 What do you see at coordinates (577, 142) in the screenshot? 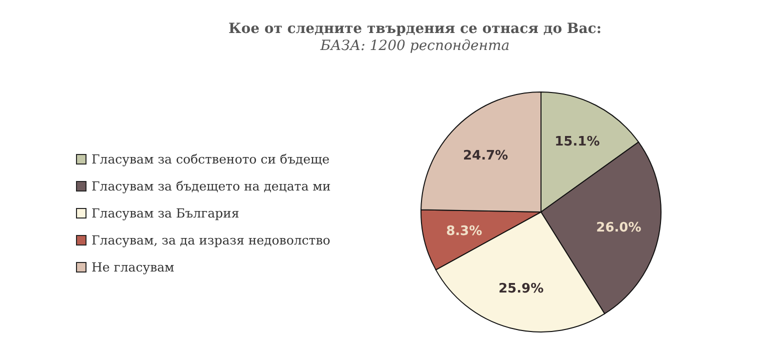
I see `data-label: 15.1%` at bounding box center [577, 142].